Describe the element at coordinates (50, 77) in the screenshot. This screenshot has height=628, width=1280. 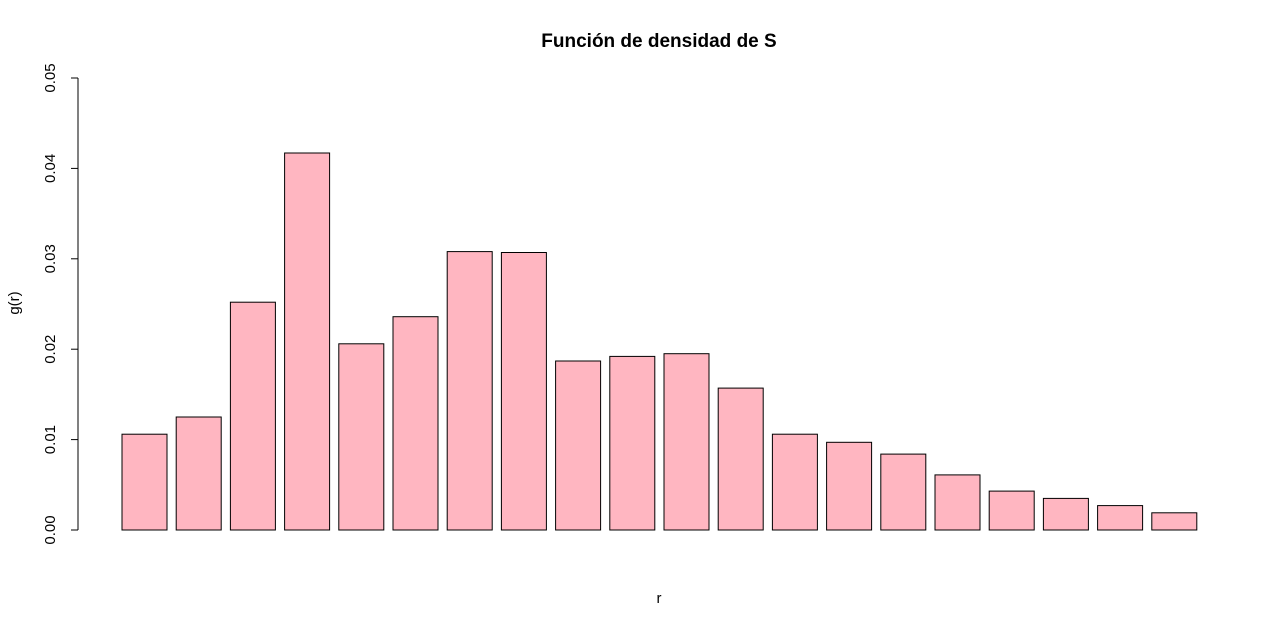
I see `y-tick-label: 0.05` at that location.